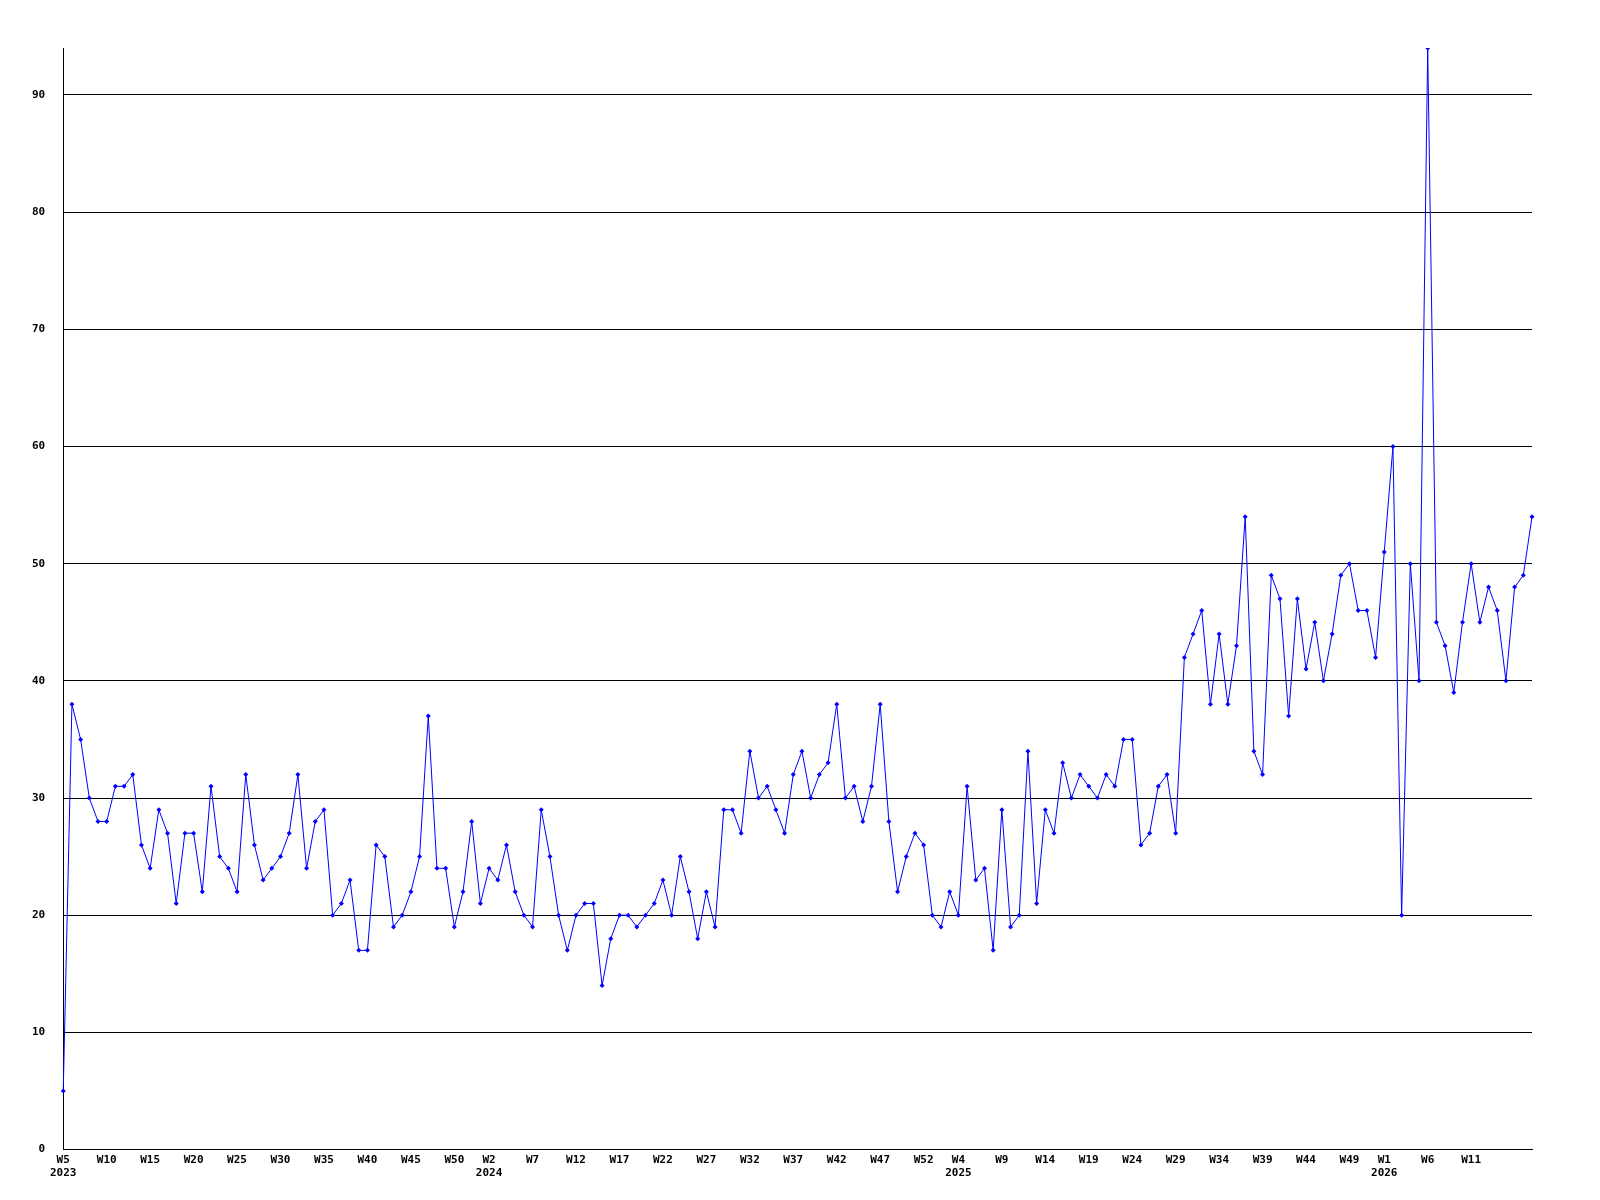 This screenshot has height=1200, width=1600. What do you see at coordinates (39, 1032) in the screenshot?
I see `y-tick-label: 10` at bounding box center [39, 1032].